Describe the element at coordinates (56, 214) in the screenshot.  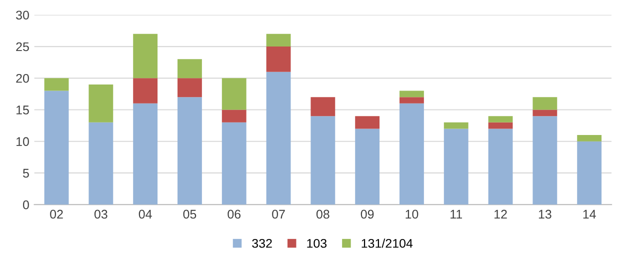
I see `x-tick-label: 02` at that location.